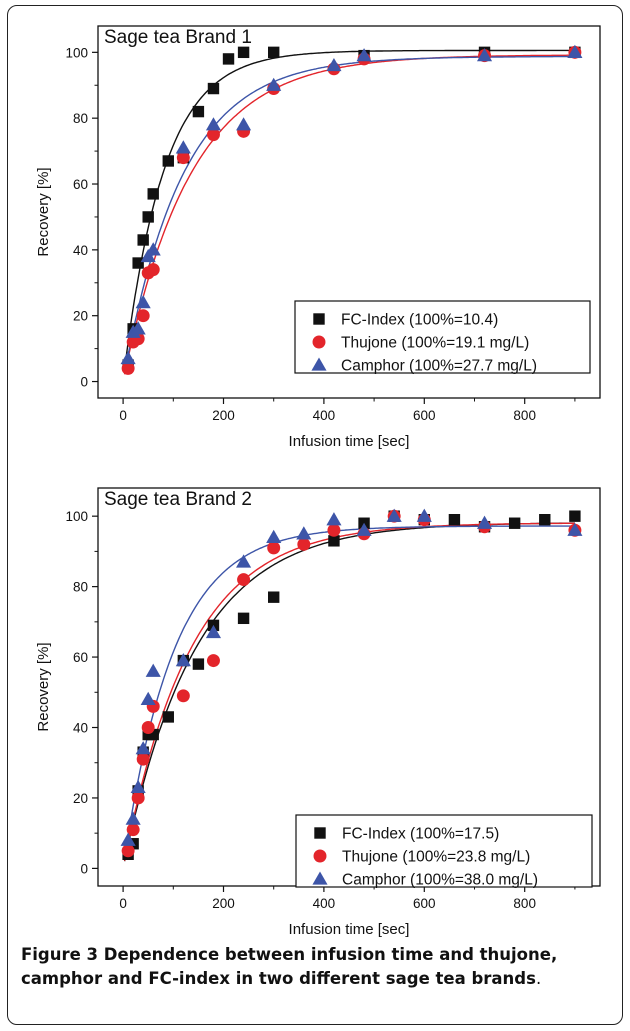 This screenshot has height=1031, width=630. I want to click on chart1-y-tick-label: 60, so click(80, 184).